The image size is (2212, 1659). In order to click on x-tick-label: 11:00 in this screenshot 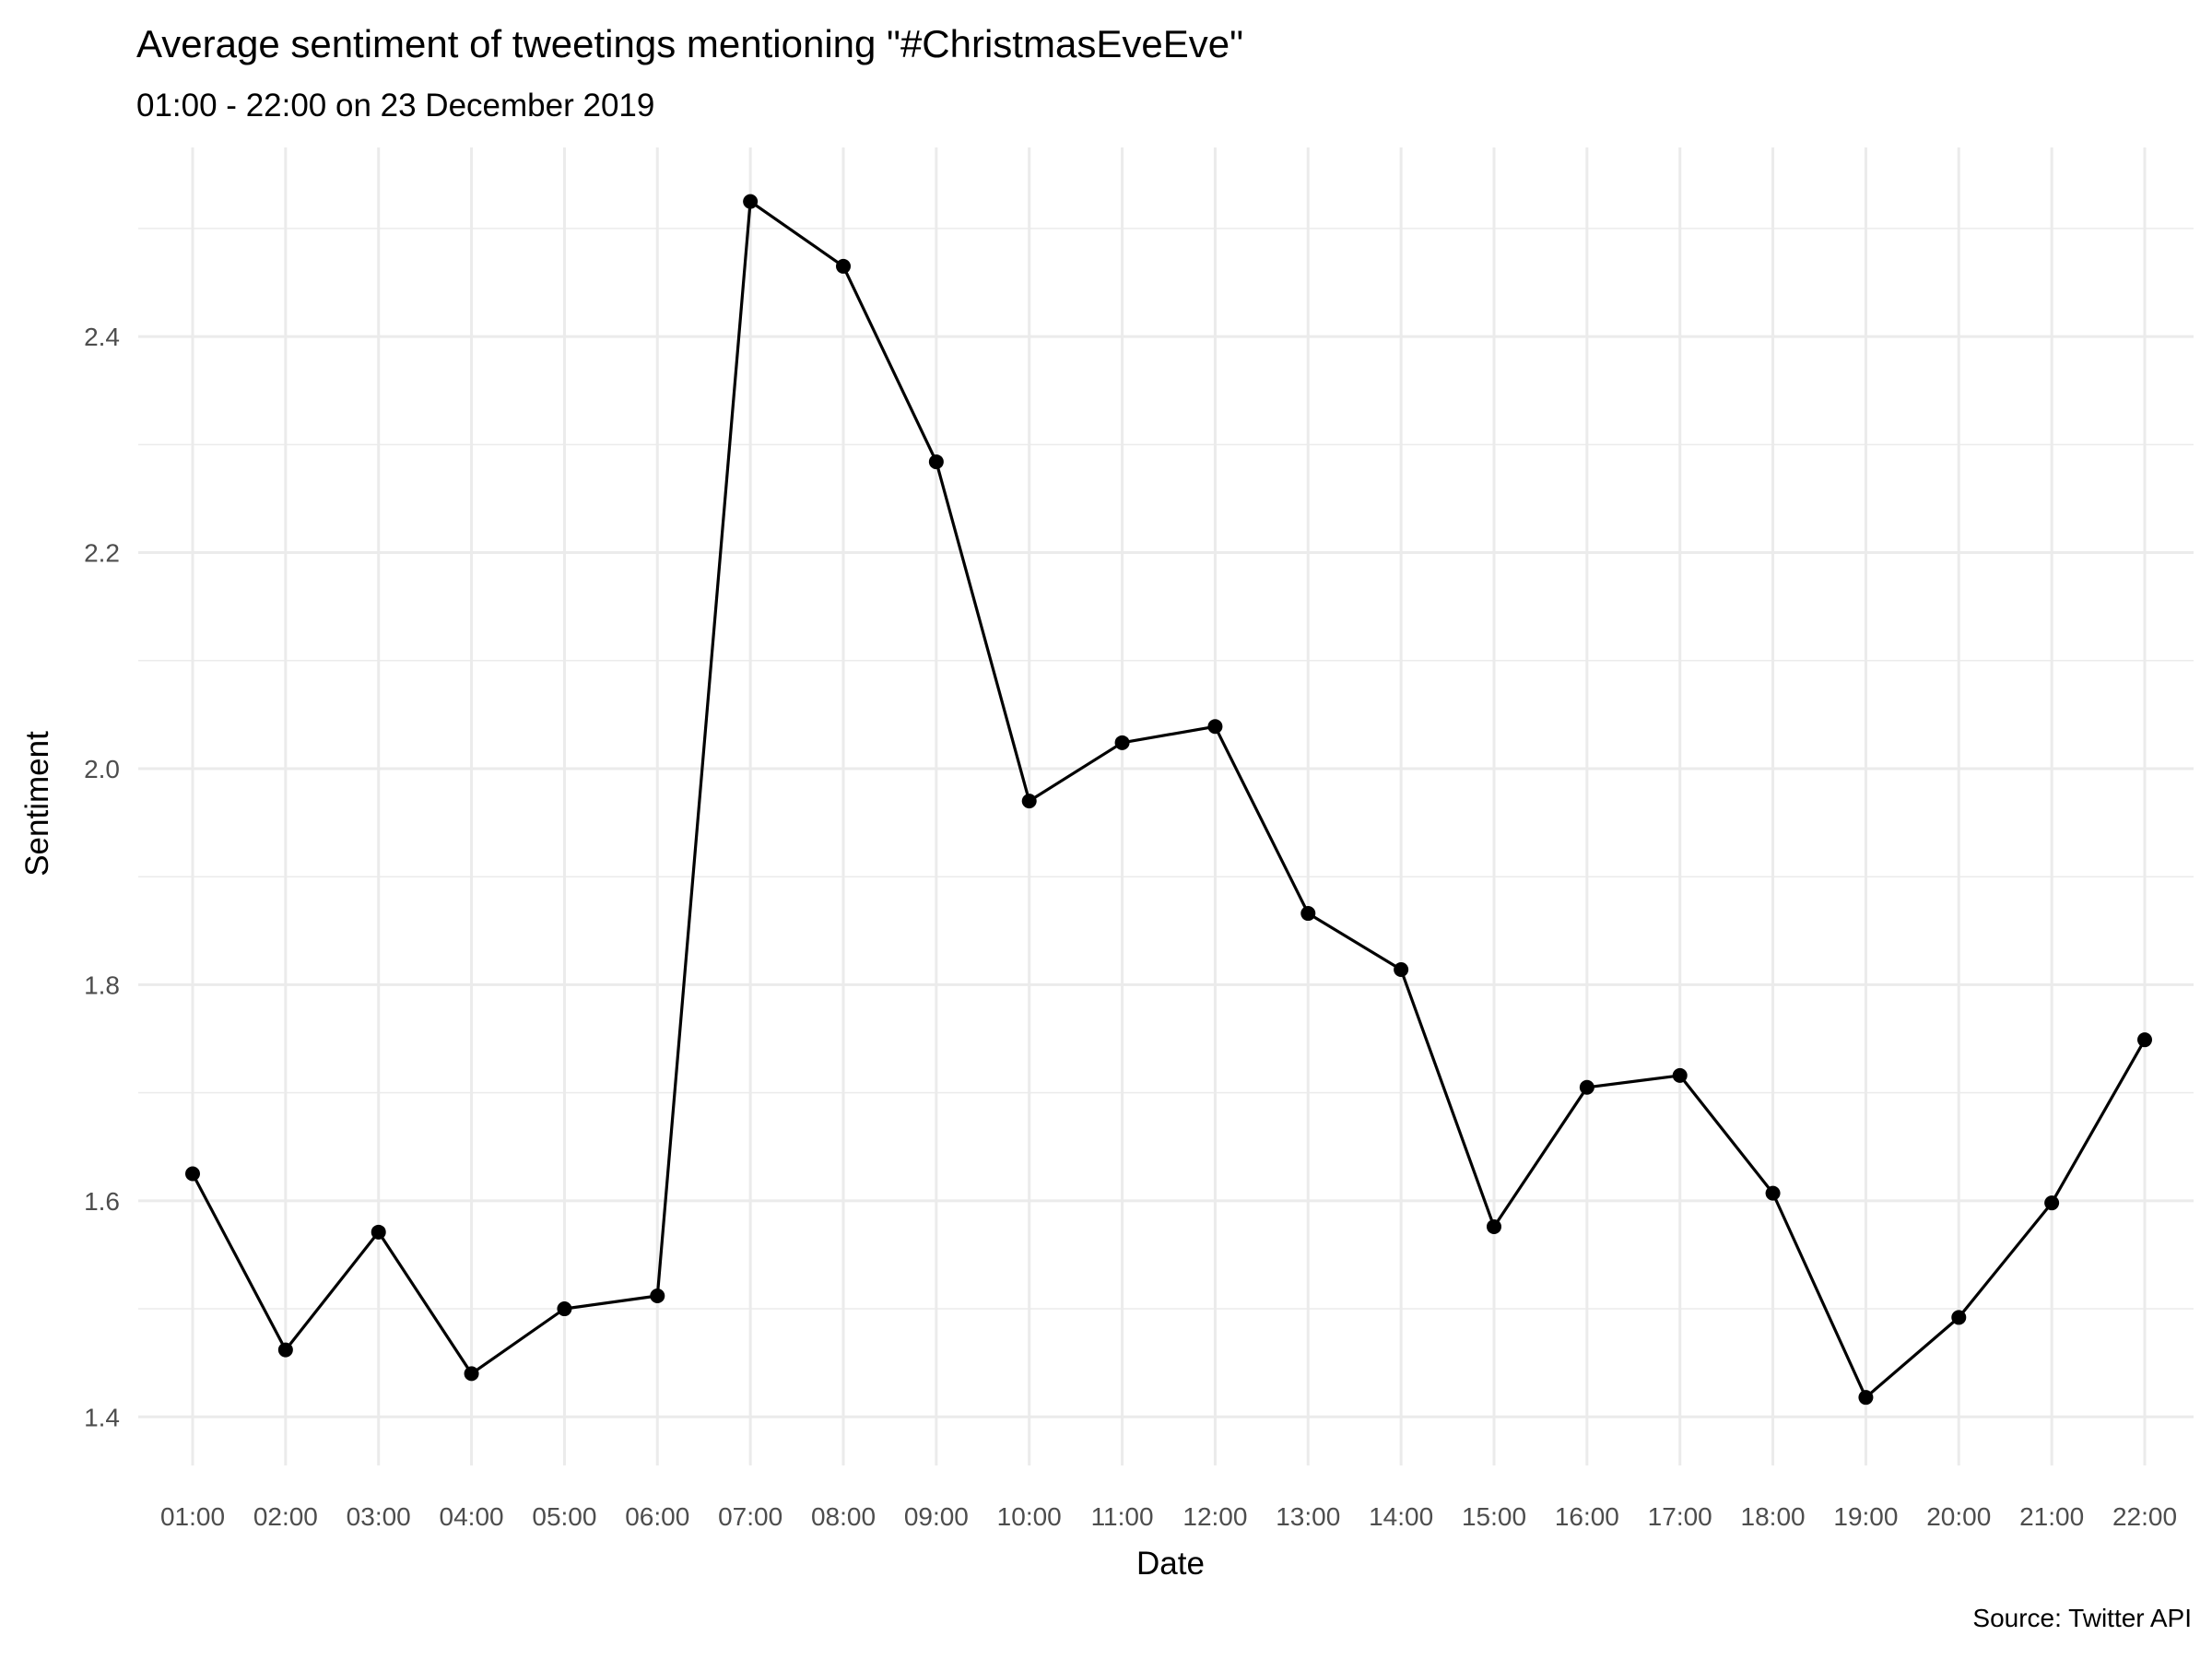, I will do `click(1122, 1516)`.